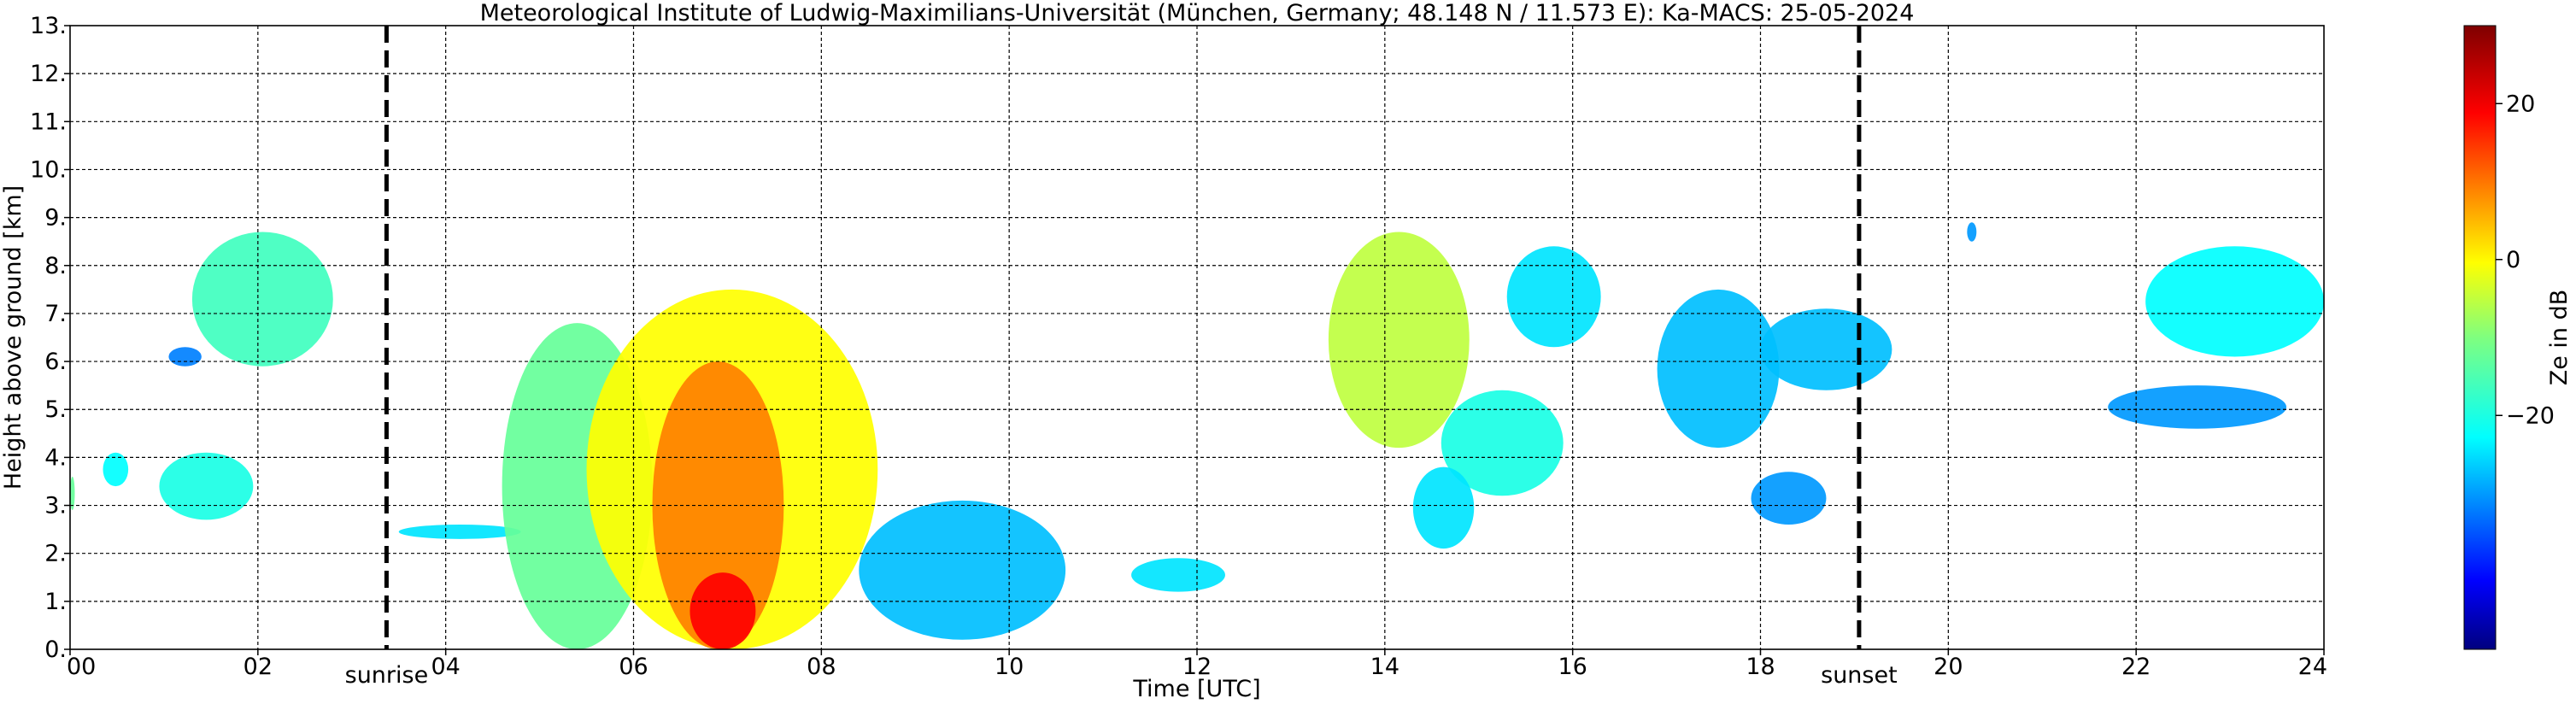  What do you see at coordinates (1859, 675) in the screenshot?
I see `sunset-label: sunset` at bounding box center [1859, 675].